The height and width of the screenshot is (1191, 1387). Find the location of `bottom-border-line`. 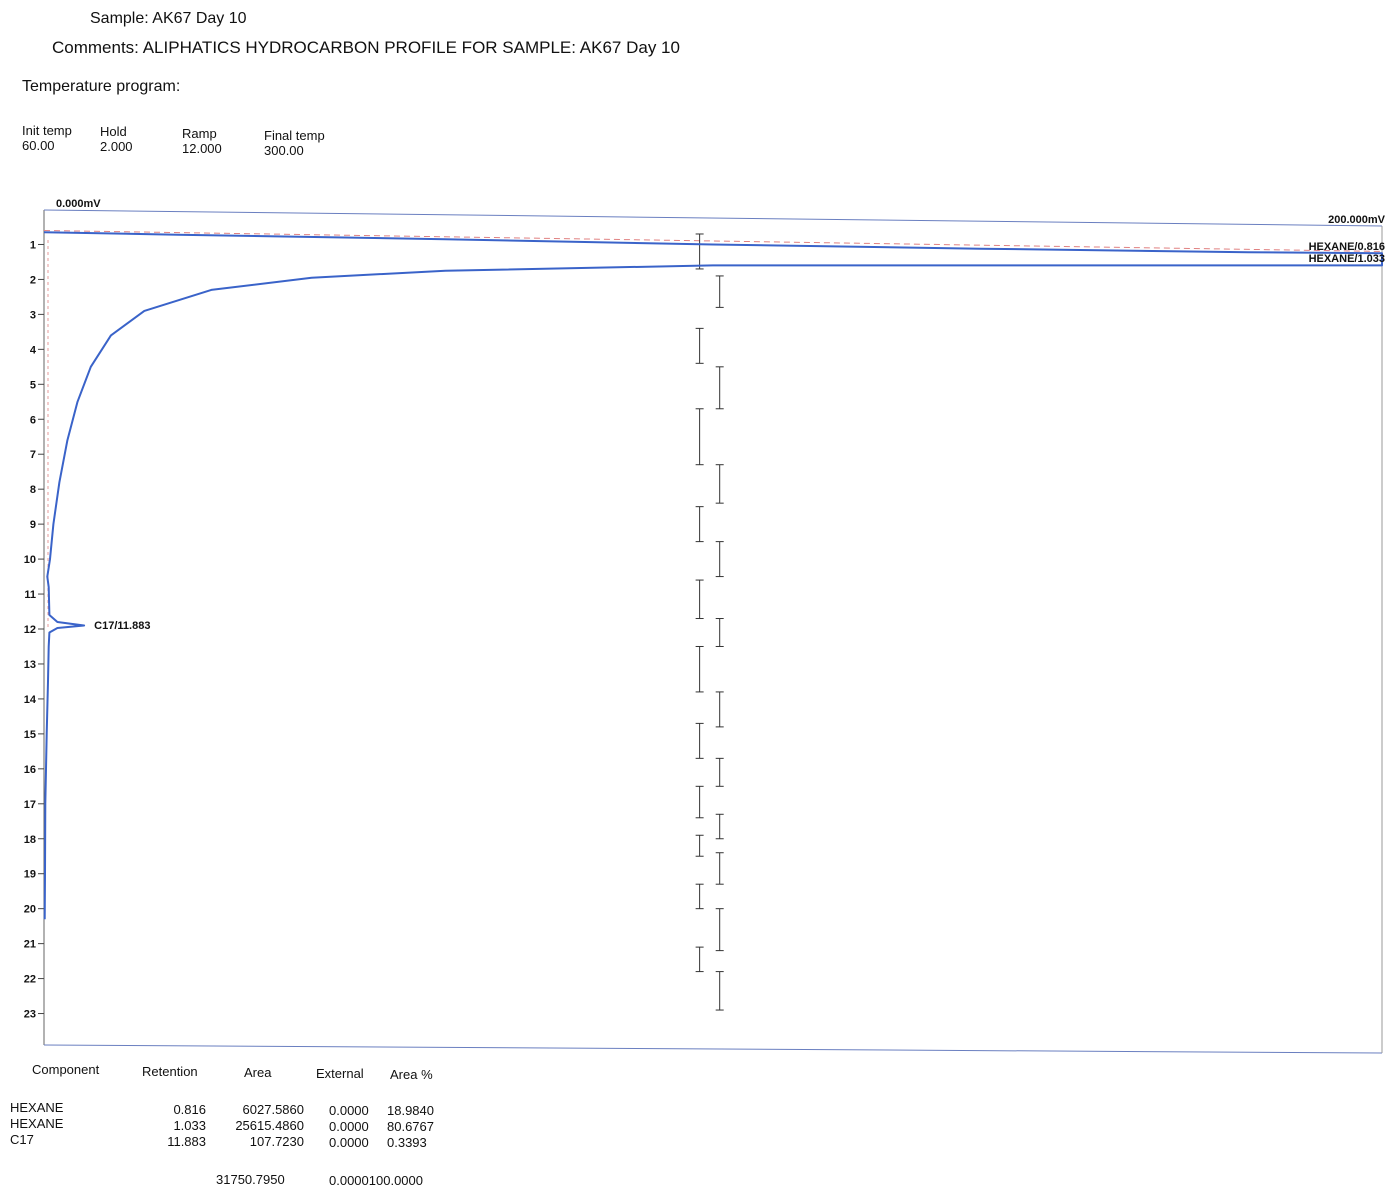

bottom-border-line is located at coordinates (713, 1049).